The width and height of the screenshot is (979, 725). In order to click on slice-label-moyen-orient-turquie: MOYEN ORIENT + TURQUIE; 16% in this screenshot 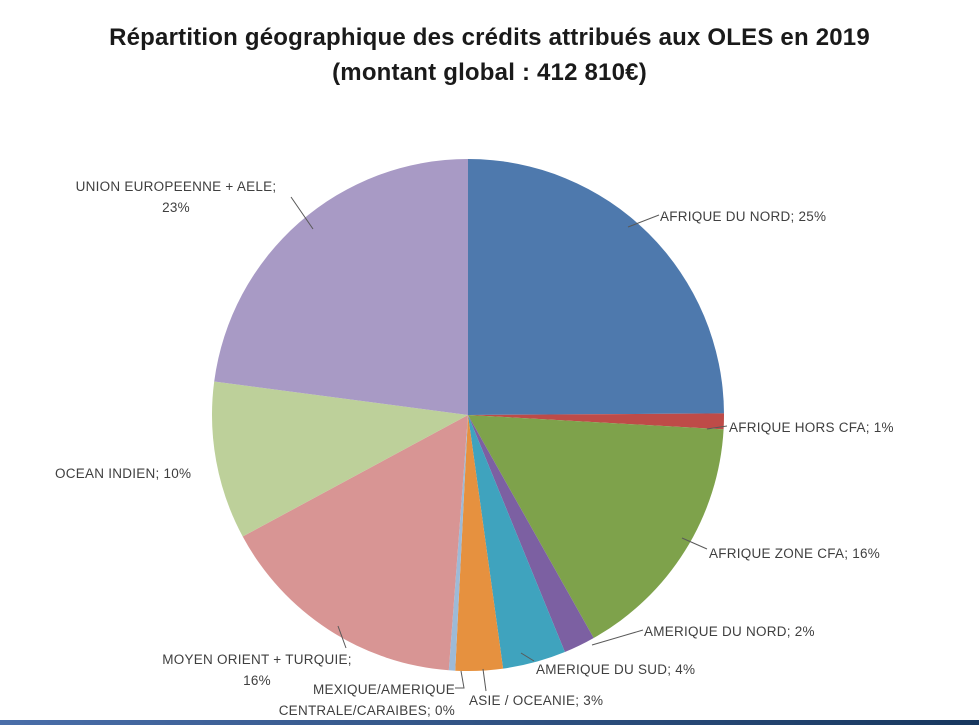, I will do `click(257, 670)`.